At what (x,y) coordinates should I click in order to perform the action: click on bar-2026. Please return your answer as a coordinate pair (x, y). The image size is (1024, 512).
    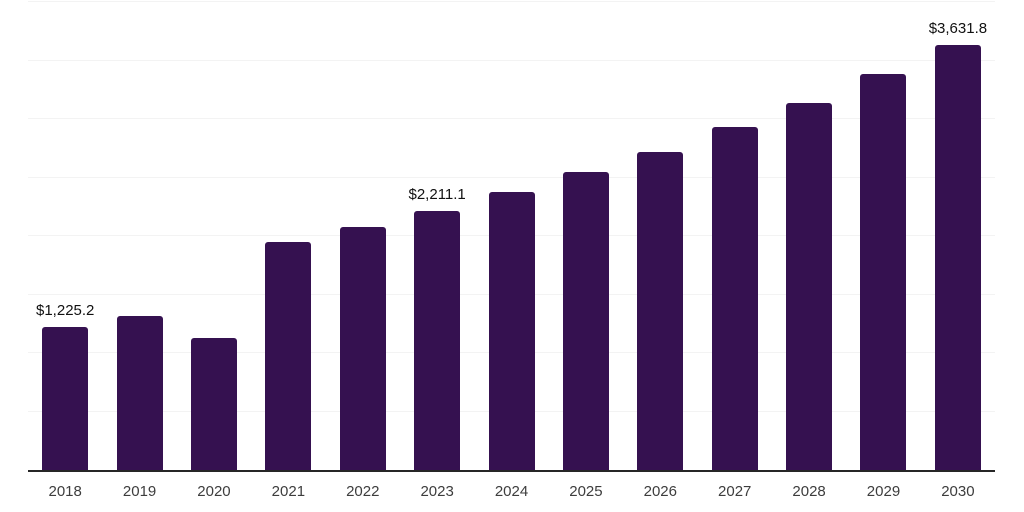
    Looking at the image, I should click on (660, 311).